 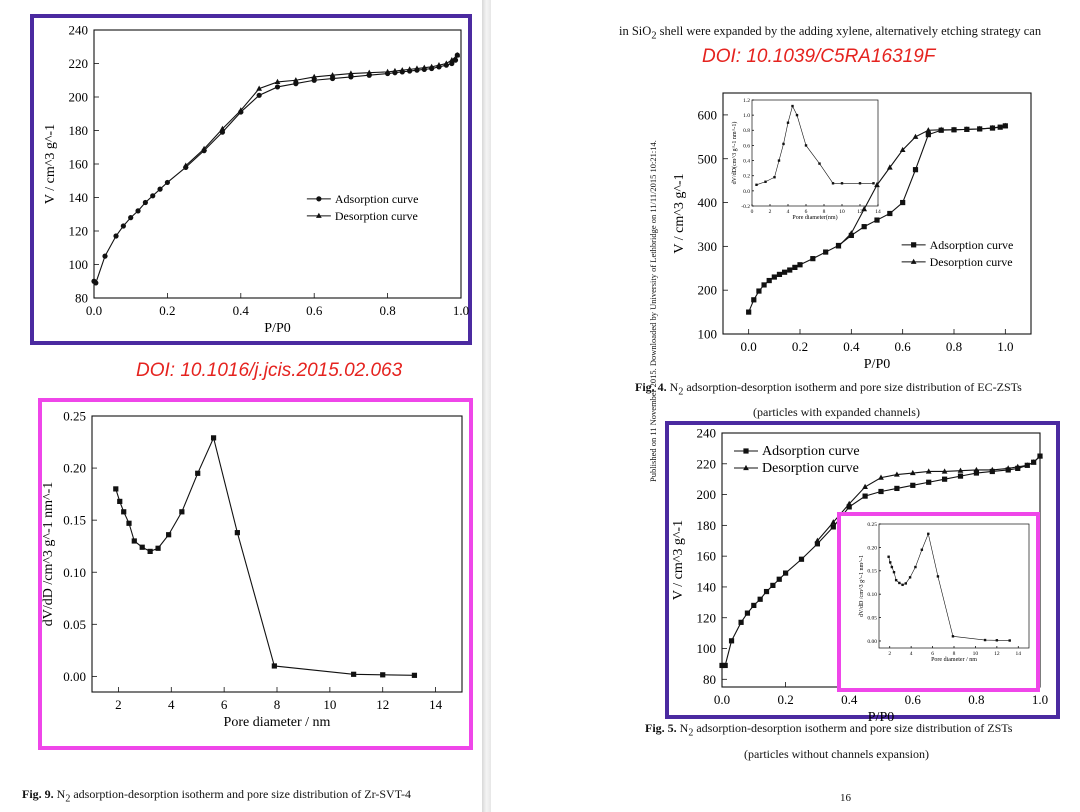 I want to click on y-tick-label: 500, so click(x=708, y=158).